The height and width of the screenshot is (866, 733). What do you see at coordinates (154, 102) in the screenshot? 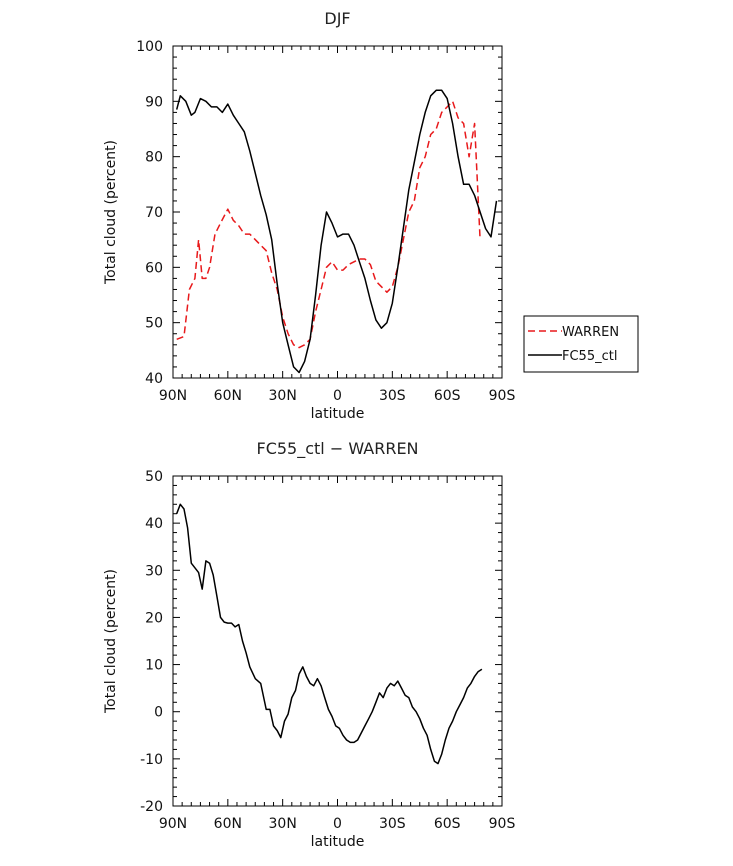
I see `y-tick-label: 90` at bounding box center [154, 102].